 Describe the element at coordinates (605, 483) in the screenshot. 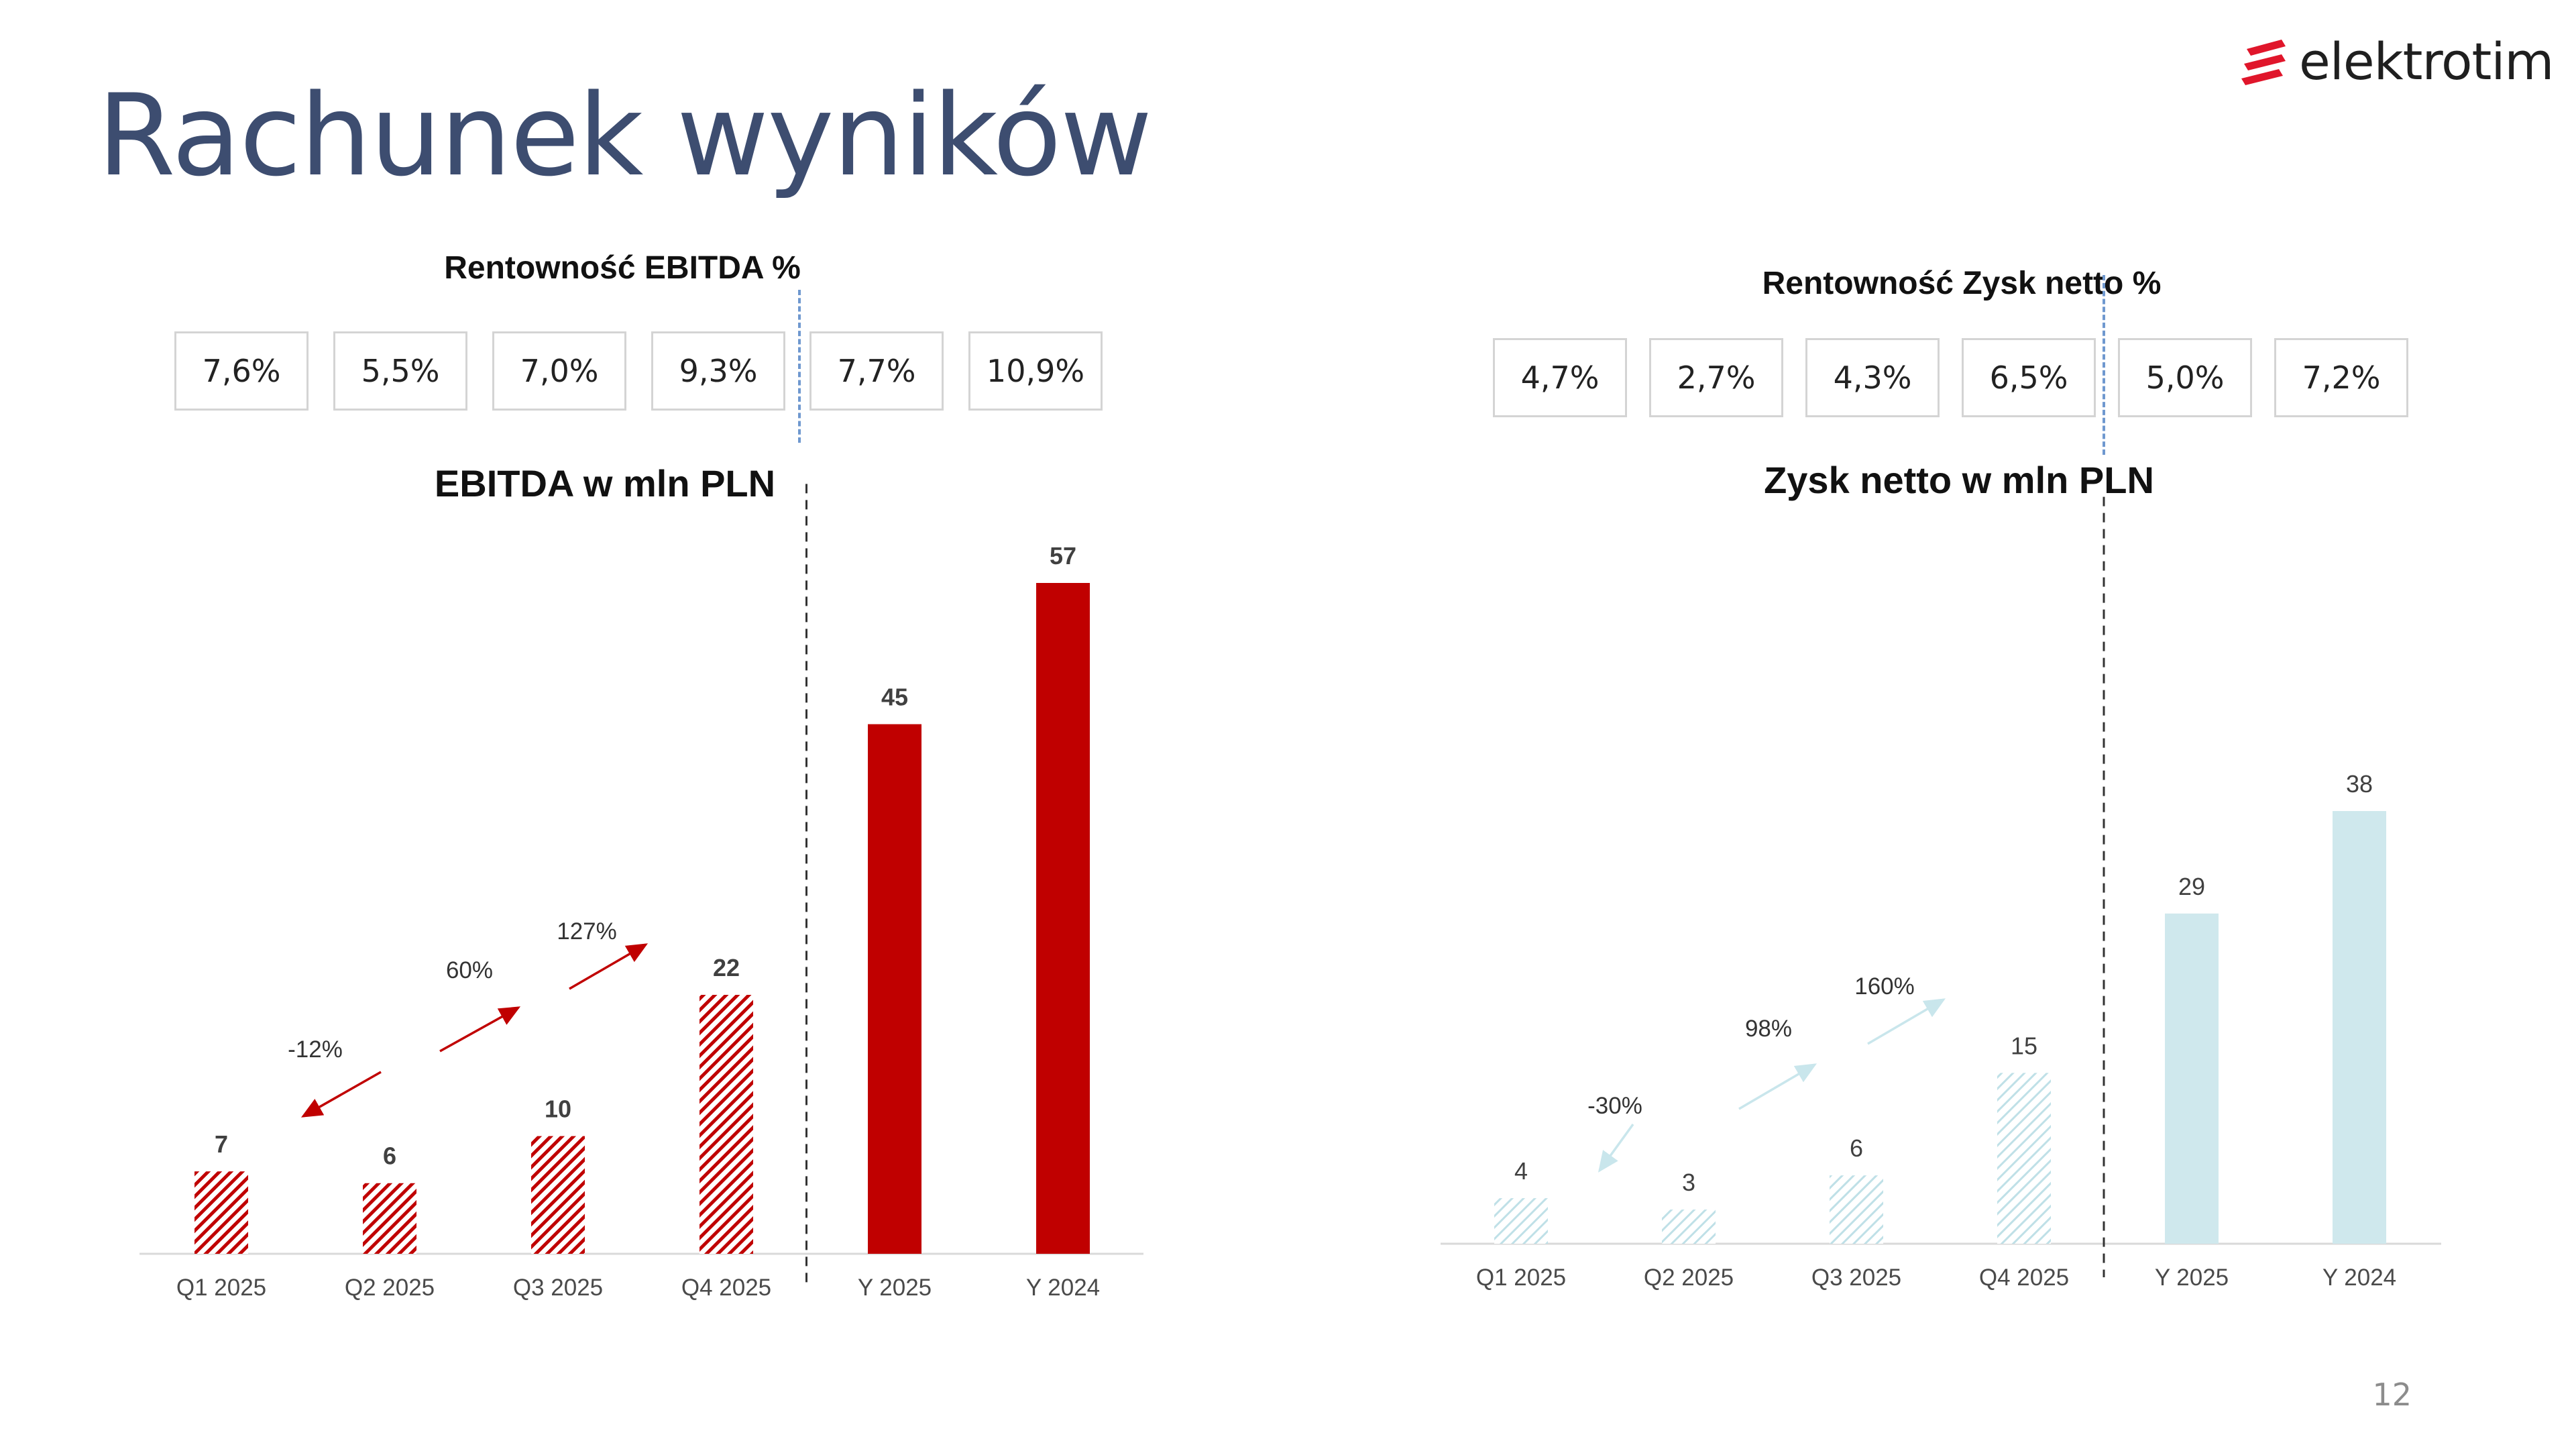

I see `ebitda-chart-title: EBITDA w mln PLN` at that location.